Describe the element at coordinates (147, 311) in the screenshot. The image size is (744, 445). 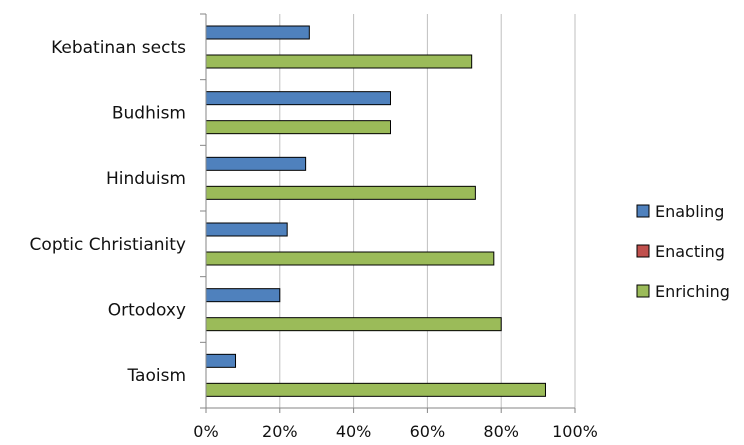
I see `category-label: Ortodoxy` at that location.